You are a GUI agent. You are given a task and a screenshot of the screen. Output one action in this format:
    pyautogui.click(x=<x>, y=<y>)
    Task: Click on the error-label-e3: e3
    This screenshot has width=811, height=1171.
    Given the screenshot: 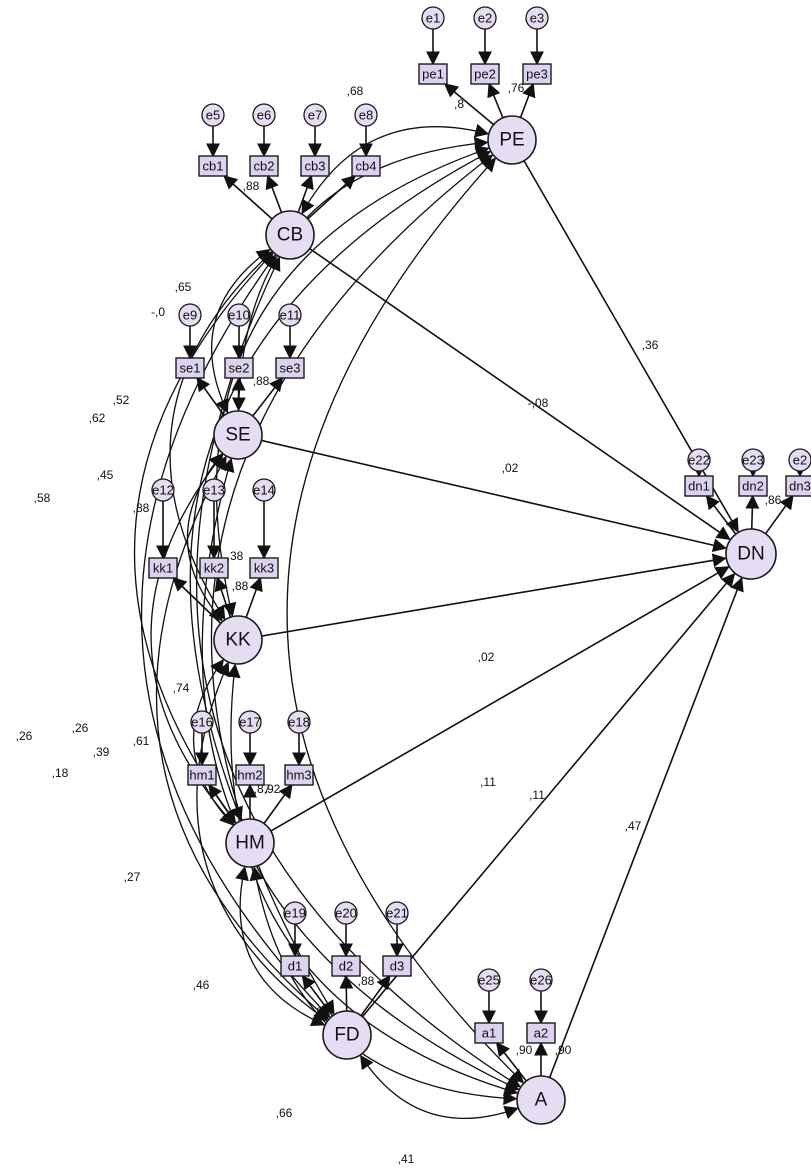 What is the action you would take?
    pyautogui.click(x=537, y=18)
    